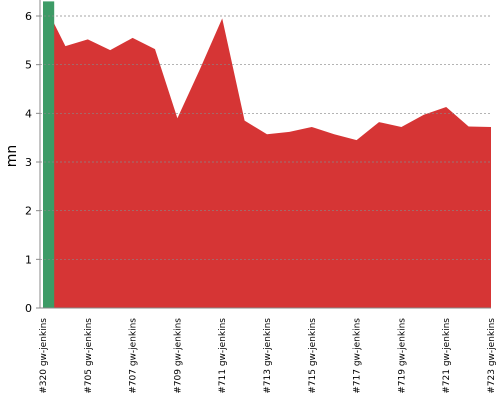 The image size is (500, 404). Describe the element at coordinates (134, 356) in the screenshot. I see `x-tick-label: #707 gw-jenkins` at that location.